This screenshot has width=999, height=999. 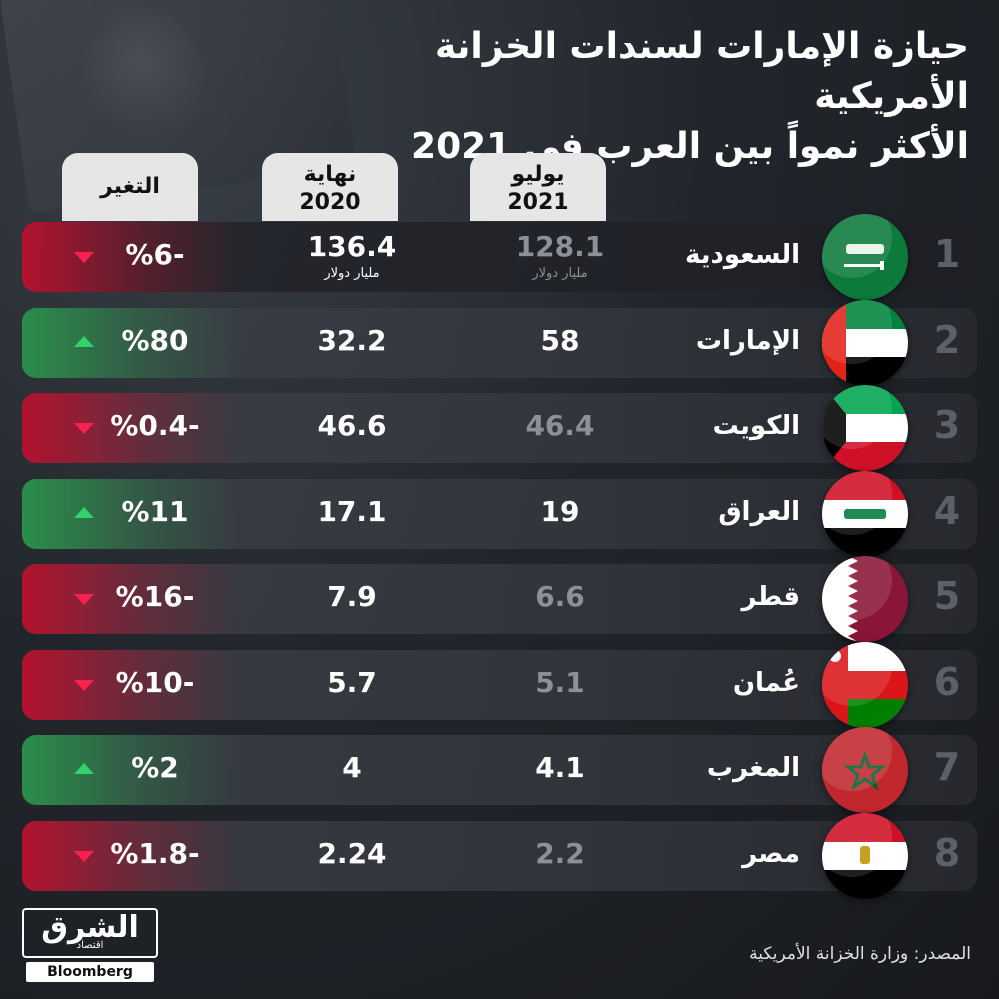 I want to click on value-end-2020: 46.6, so click(x=352, y=425).